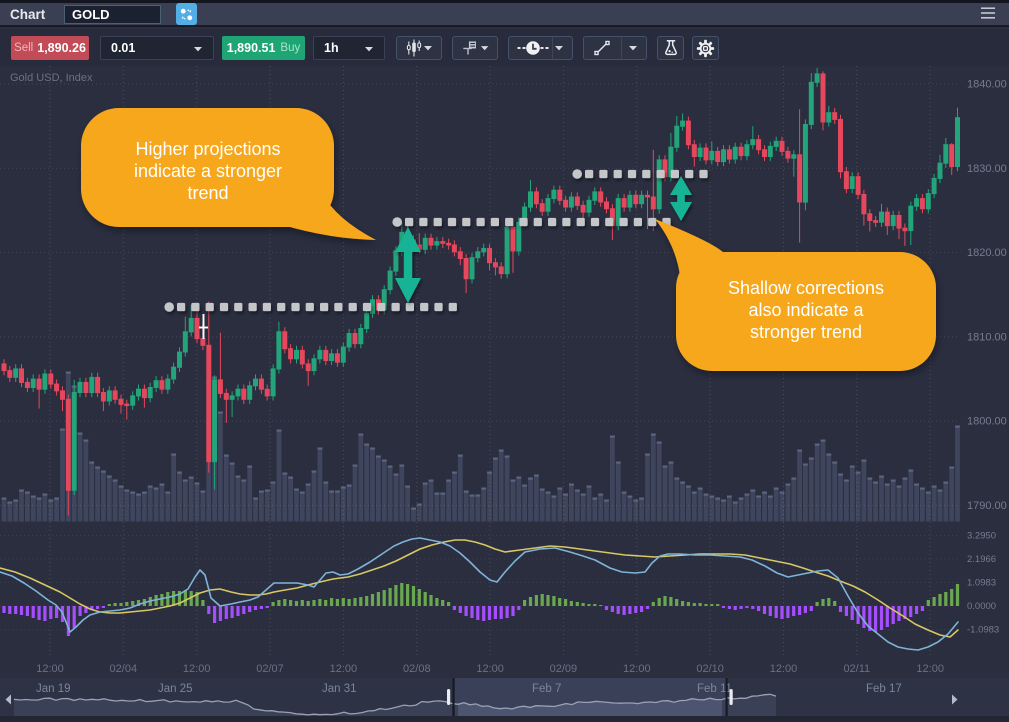 The image size is (1009, 722). What do you see at coordinates (884, 689) in the screenshot?
I see `svg-text: Feb 17` at bounding box center [884, 689].